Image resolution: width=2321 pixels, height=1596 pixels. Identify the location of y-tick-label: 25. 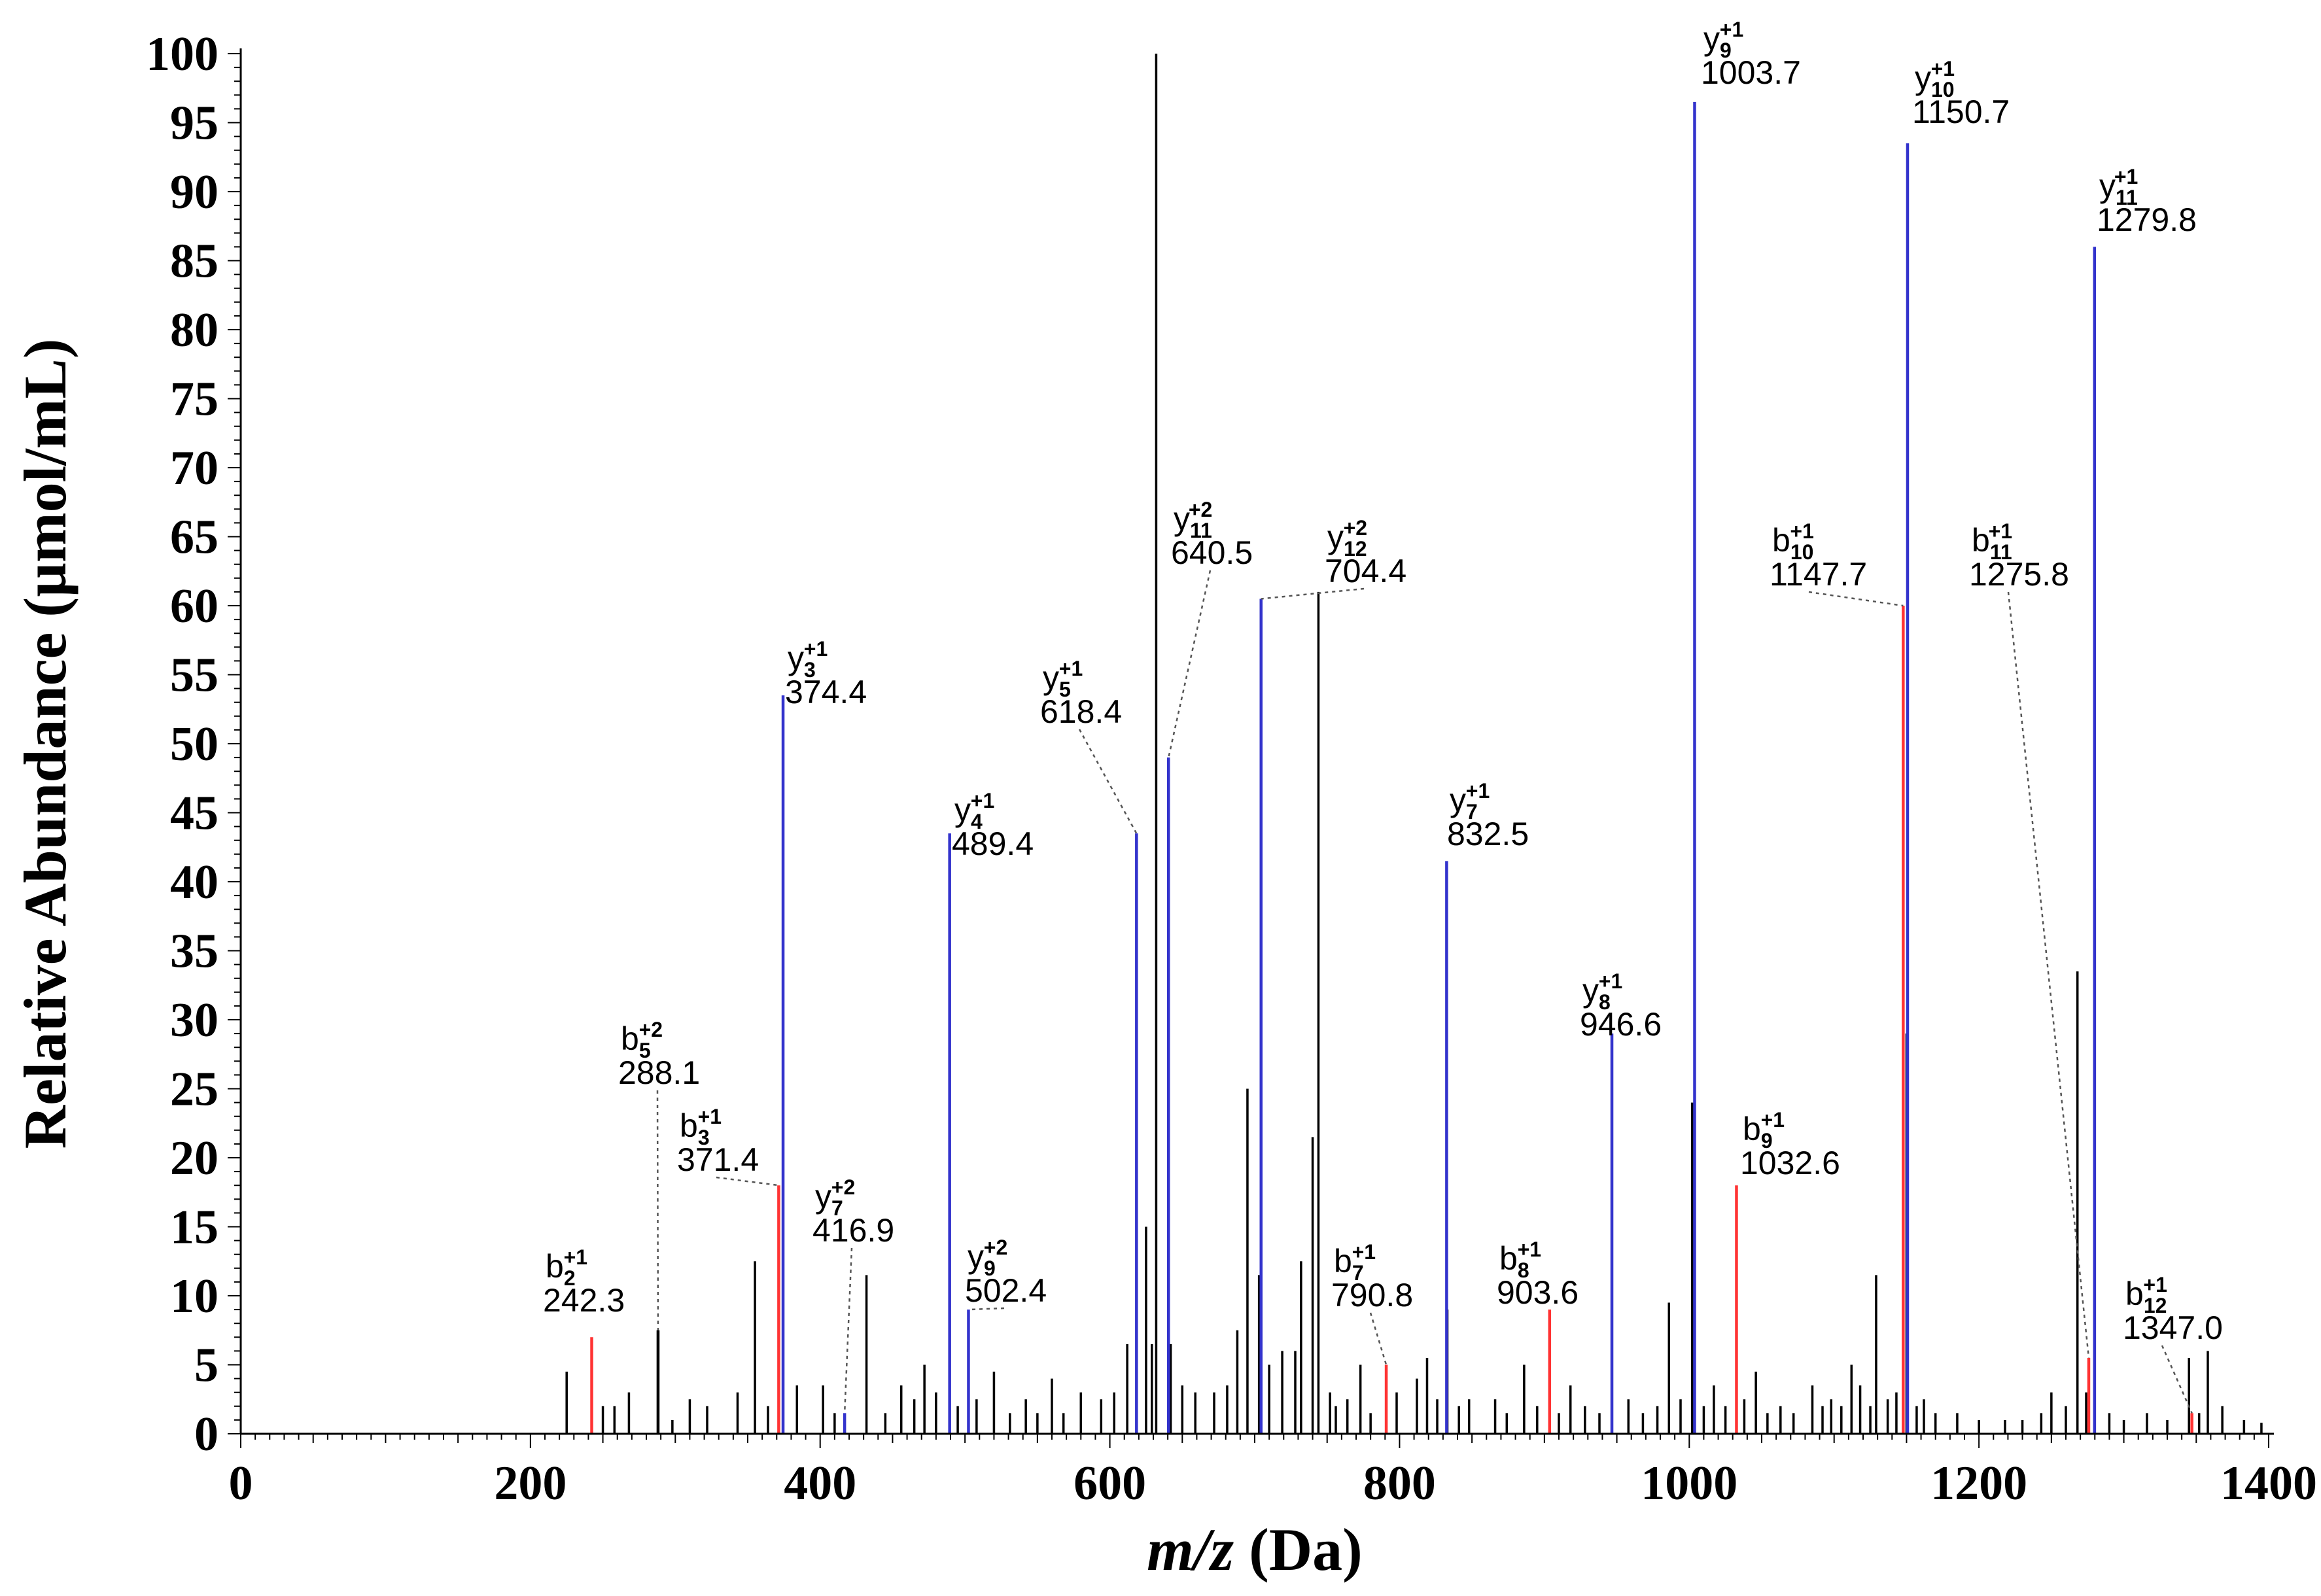
(194, 1090).